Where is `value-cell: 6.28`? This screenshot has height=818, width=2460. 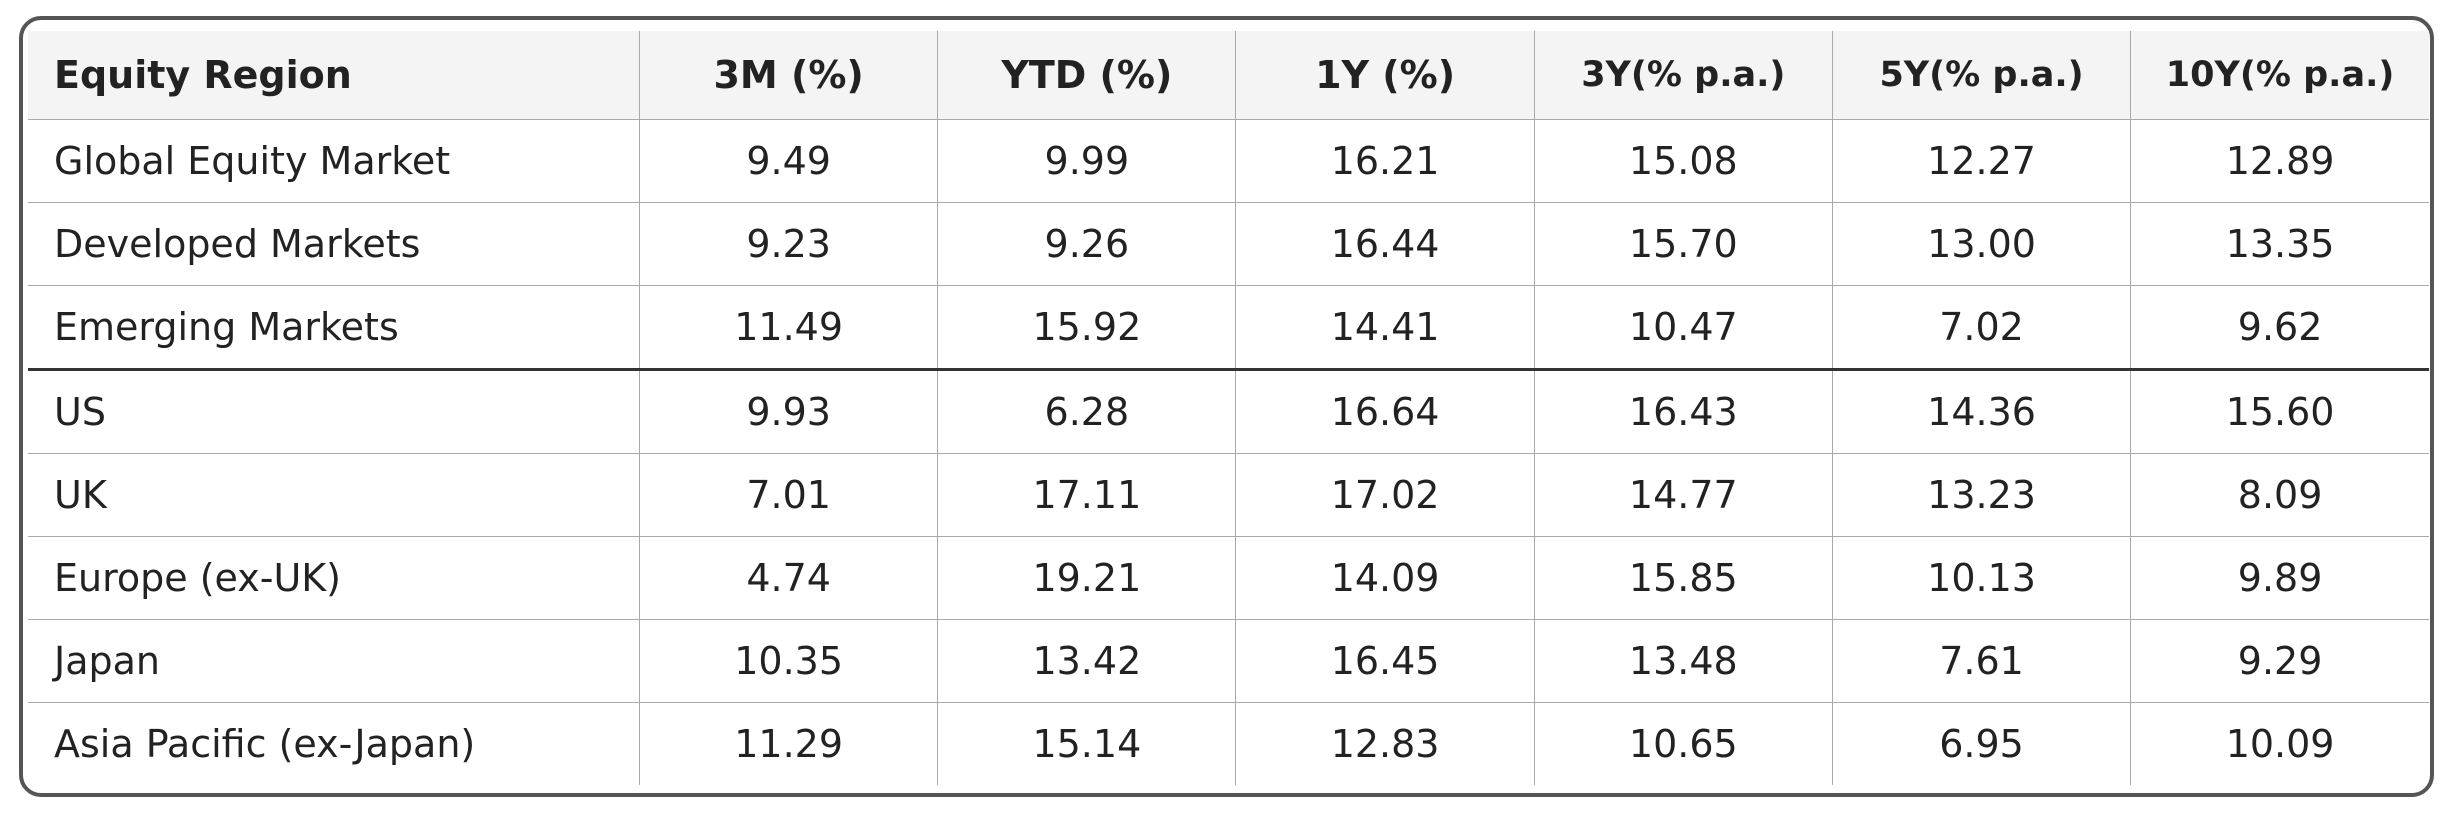 value-cell: 6.28 is located at coordinates (1086, 411).